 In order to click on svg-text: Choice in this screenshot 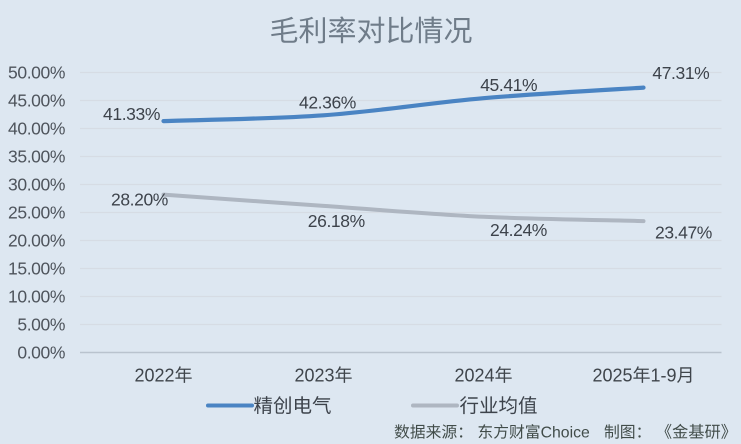, I will do `click(565, 433)`.